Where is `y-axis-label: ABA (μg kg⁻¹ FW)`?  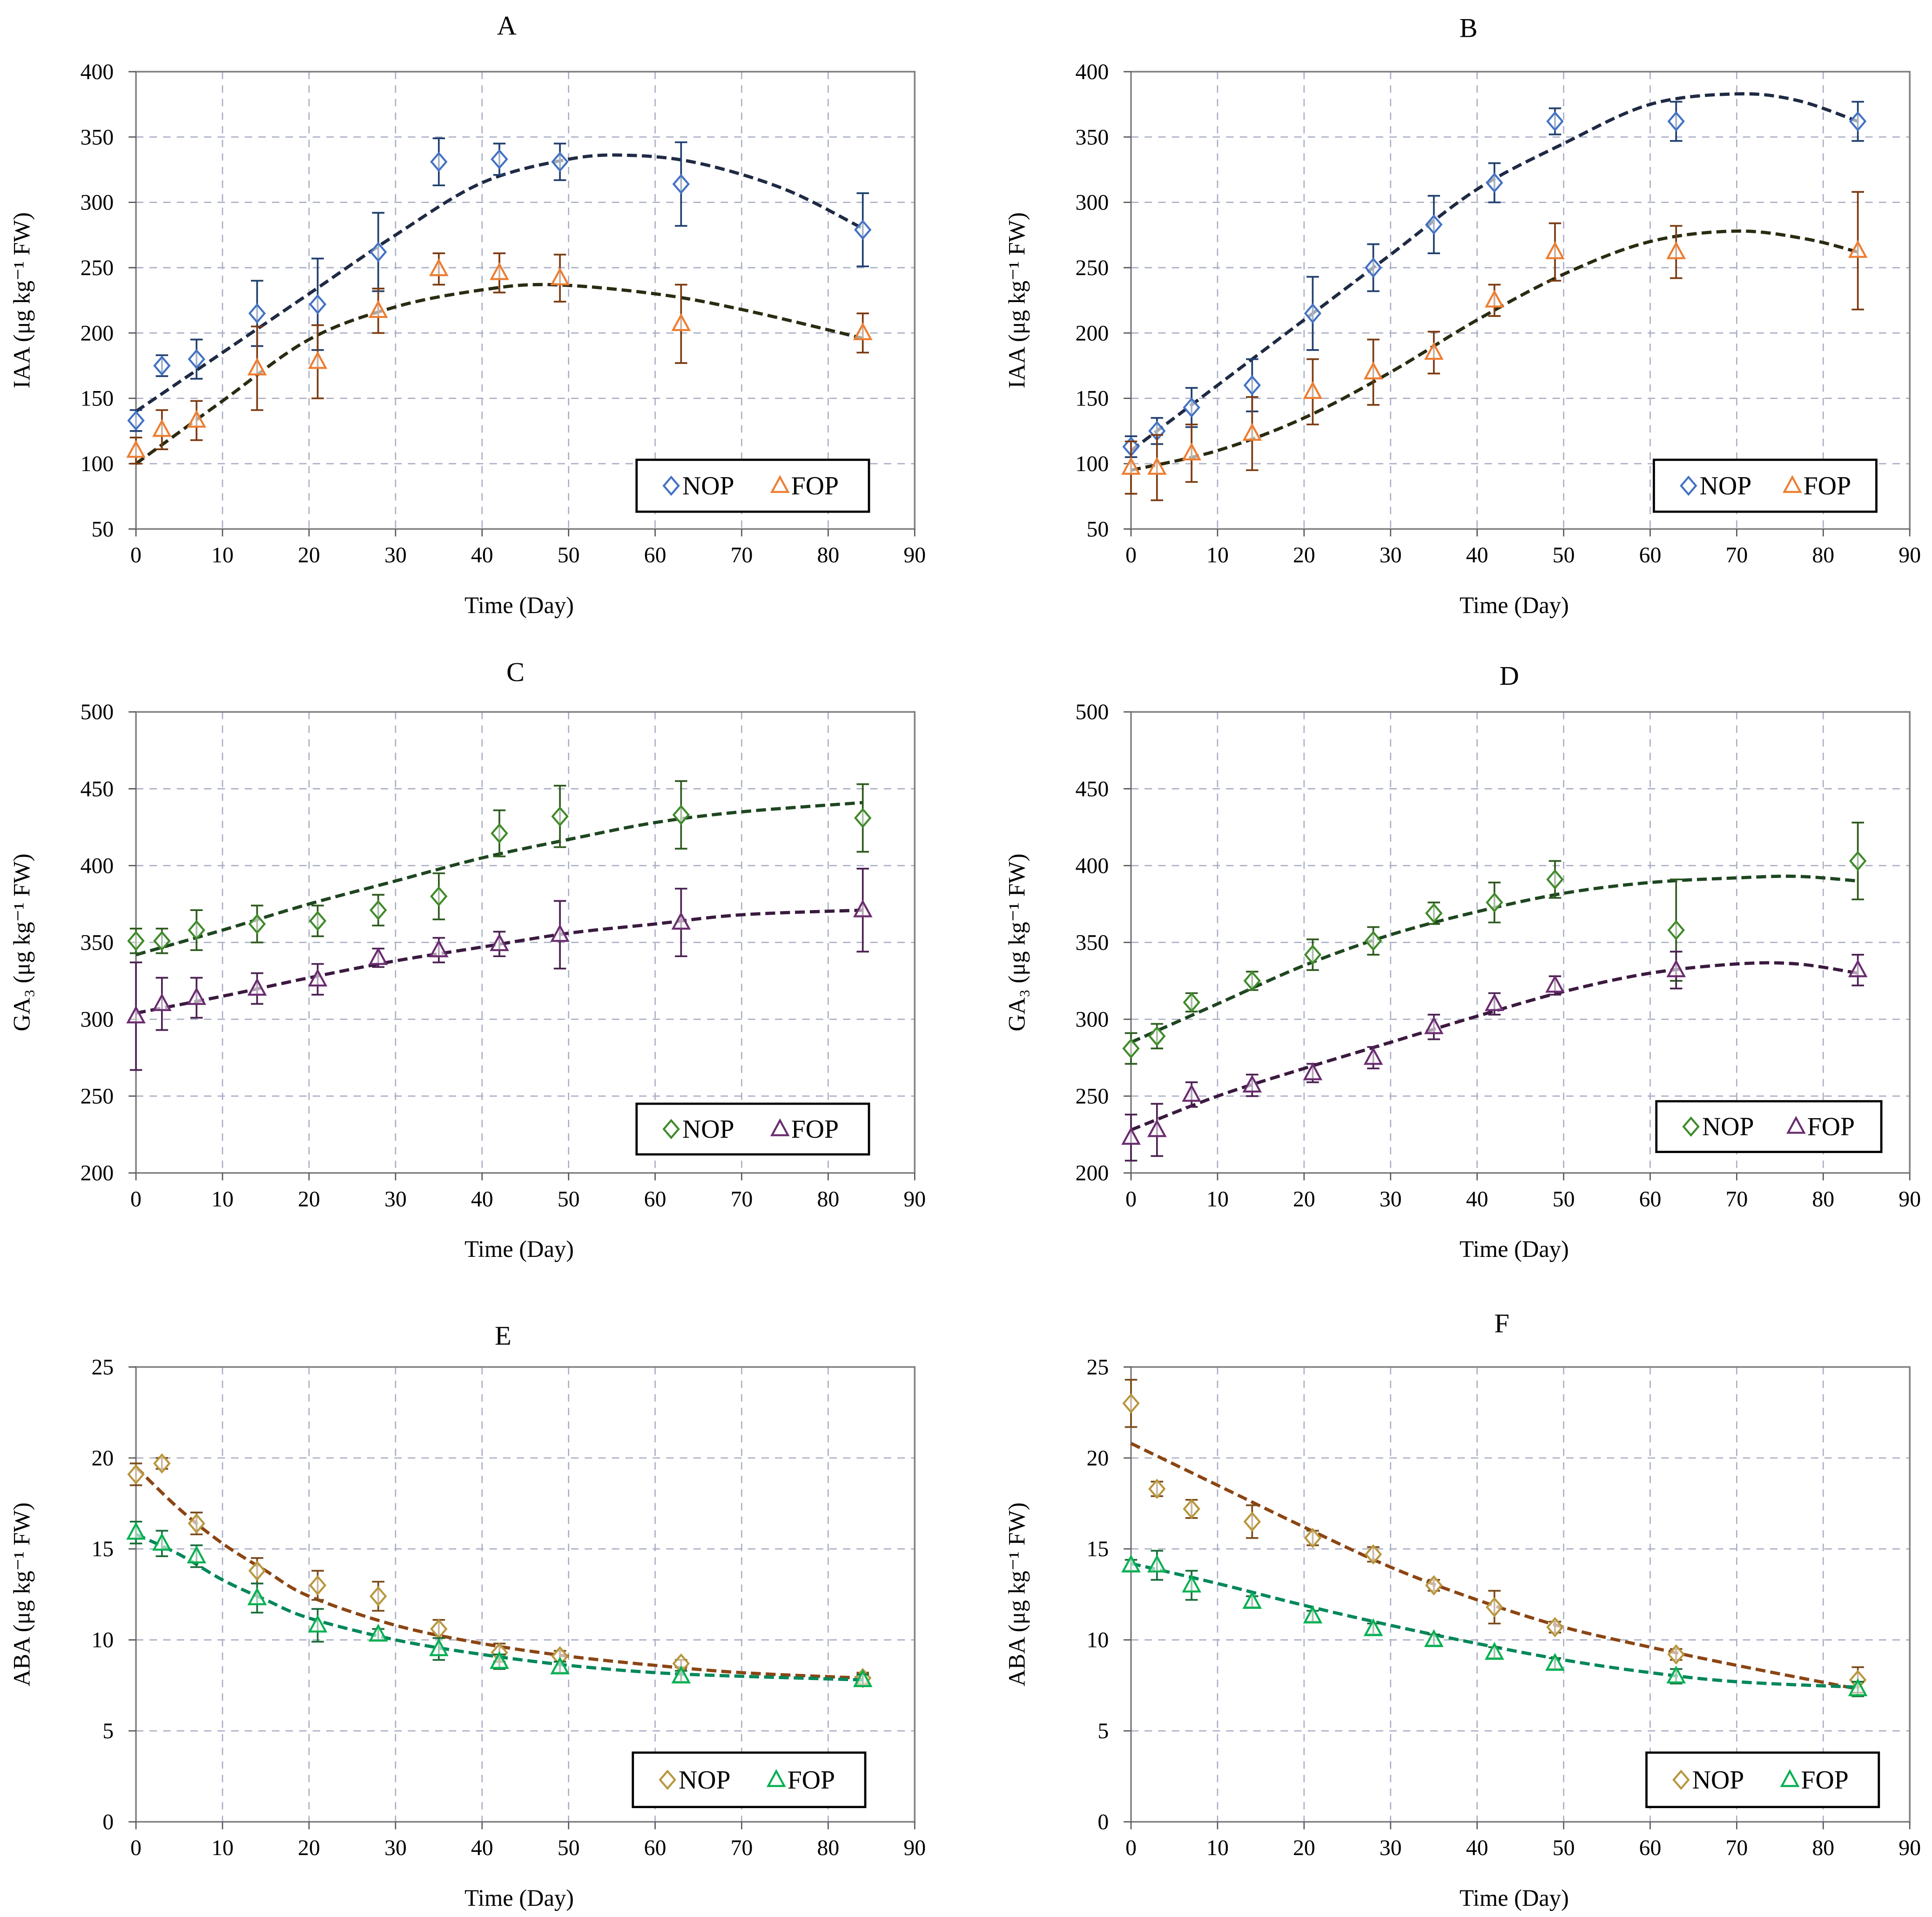
y-axis-label: ABA (μg kg⁻¹ FW) is located at coordinates (22, 1594).